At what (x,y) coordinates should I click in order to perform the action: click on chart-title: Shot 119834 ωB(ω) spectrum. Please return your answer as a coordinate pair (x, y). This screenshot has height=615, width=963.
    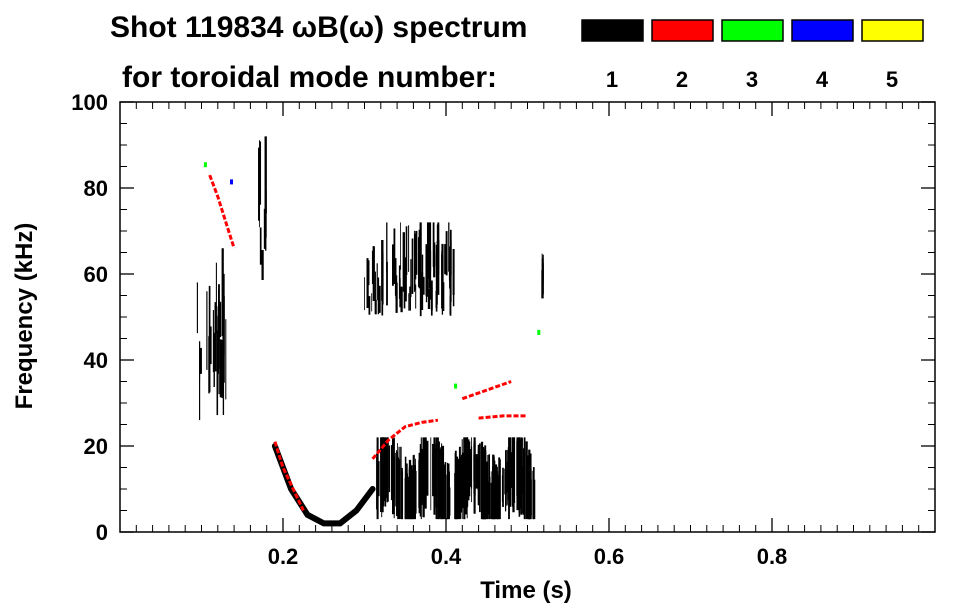
    Looking at the image, I should click on (318, 27).